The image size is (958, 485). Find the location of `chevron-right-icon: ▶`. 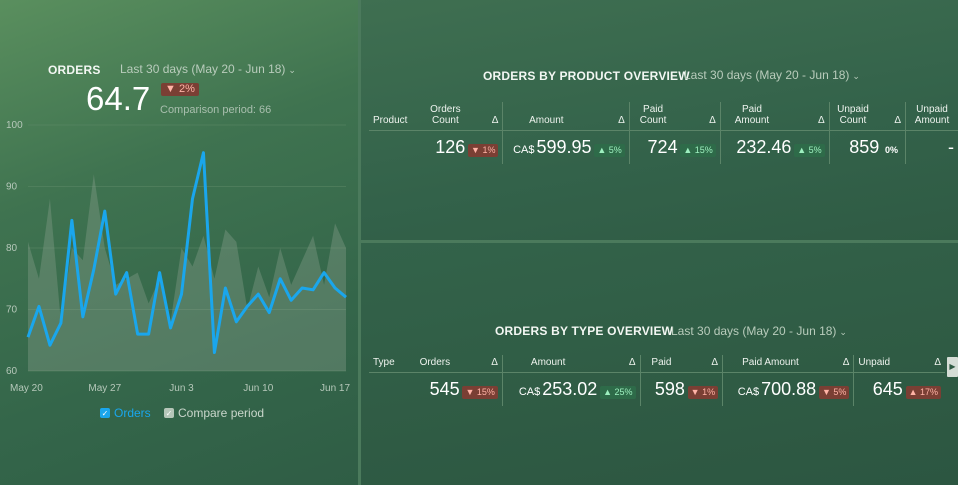

chevron-right-icon: ▶ is located at coordinates (952, 366).